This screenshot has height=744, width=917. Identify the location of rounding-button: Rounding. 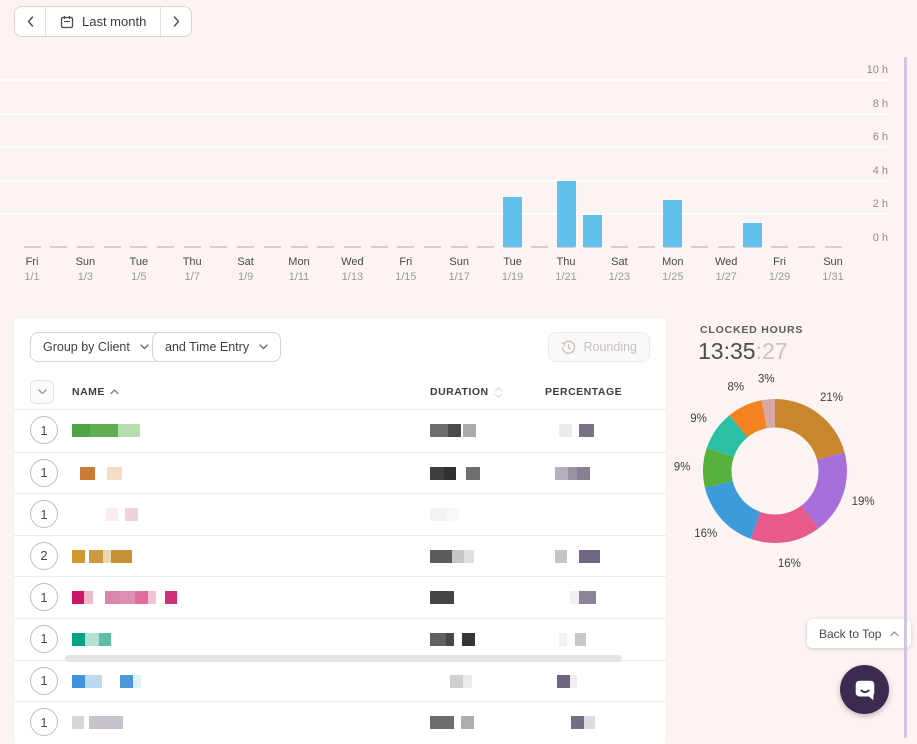
(599, 347).